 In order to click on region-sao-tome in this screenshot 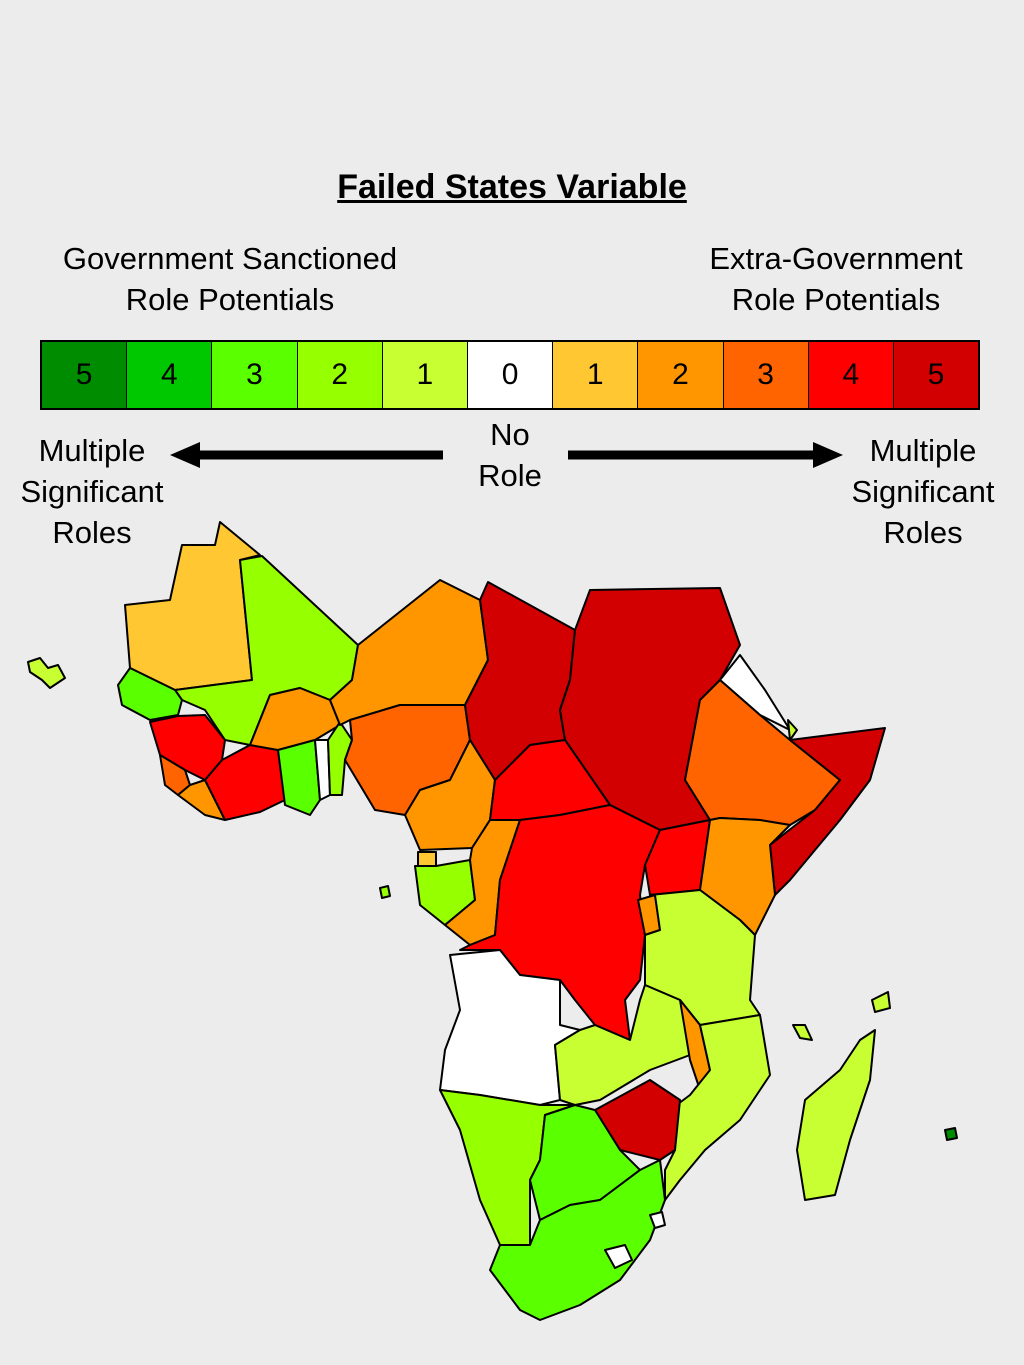, I will do `click(385, 892)`.